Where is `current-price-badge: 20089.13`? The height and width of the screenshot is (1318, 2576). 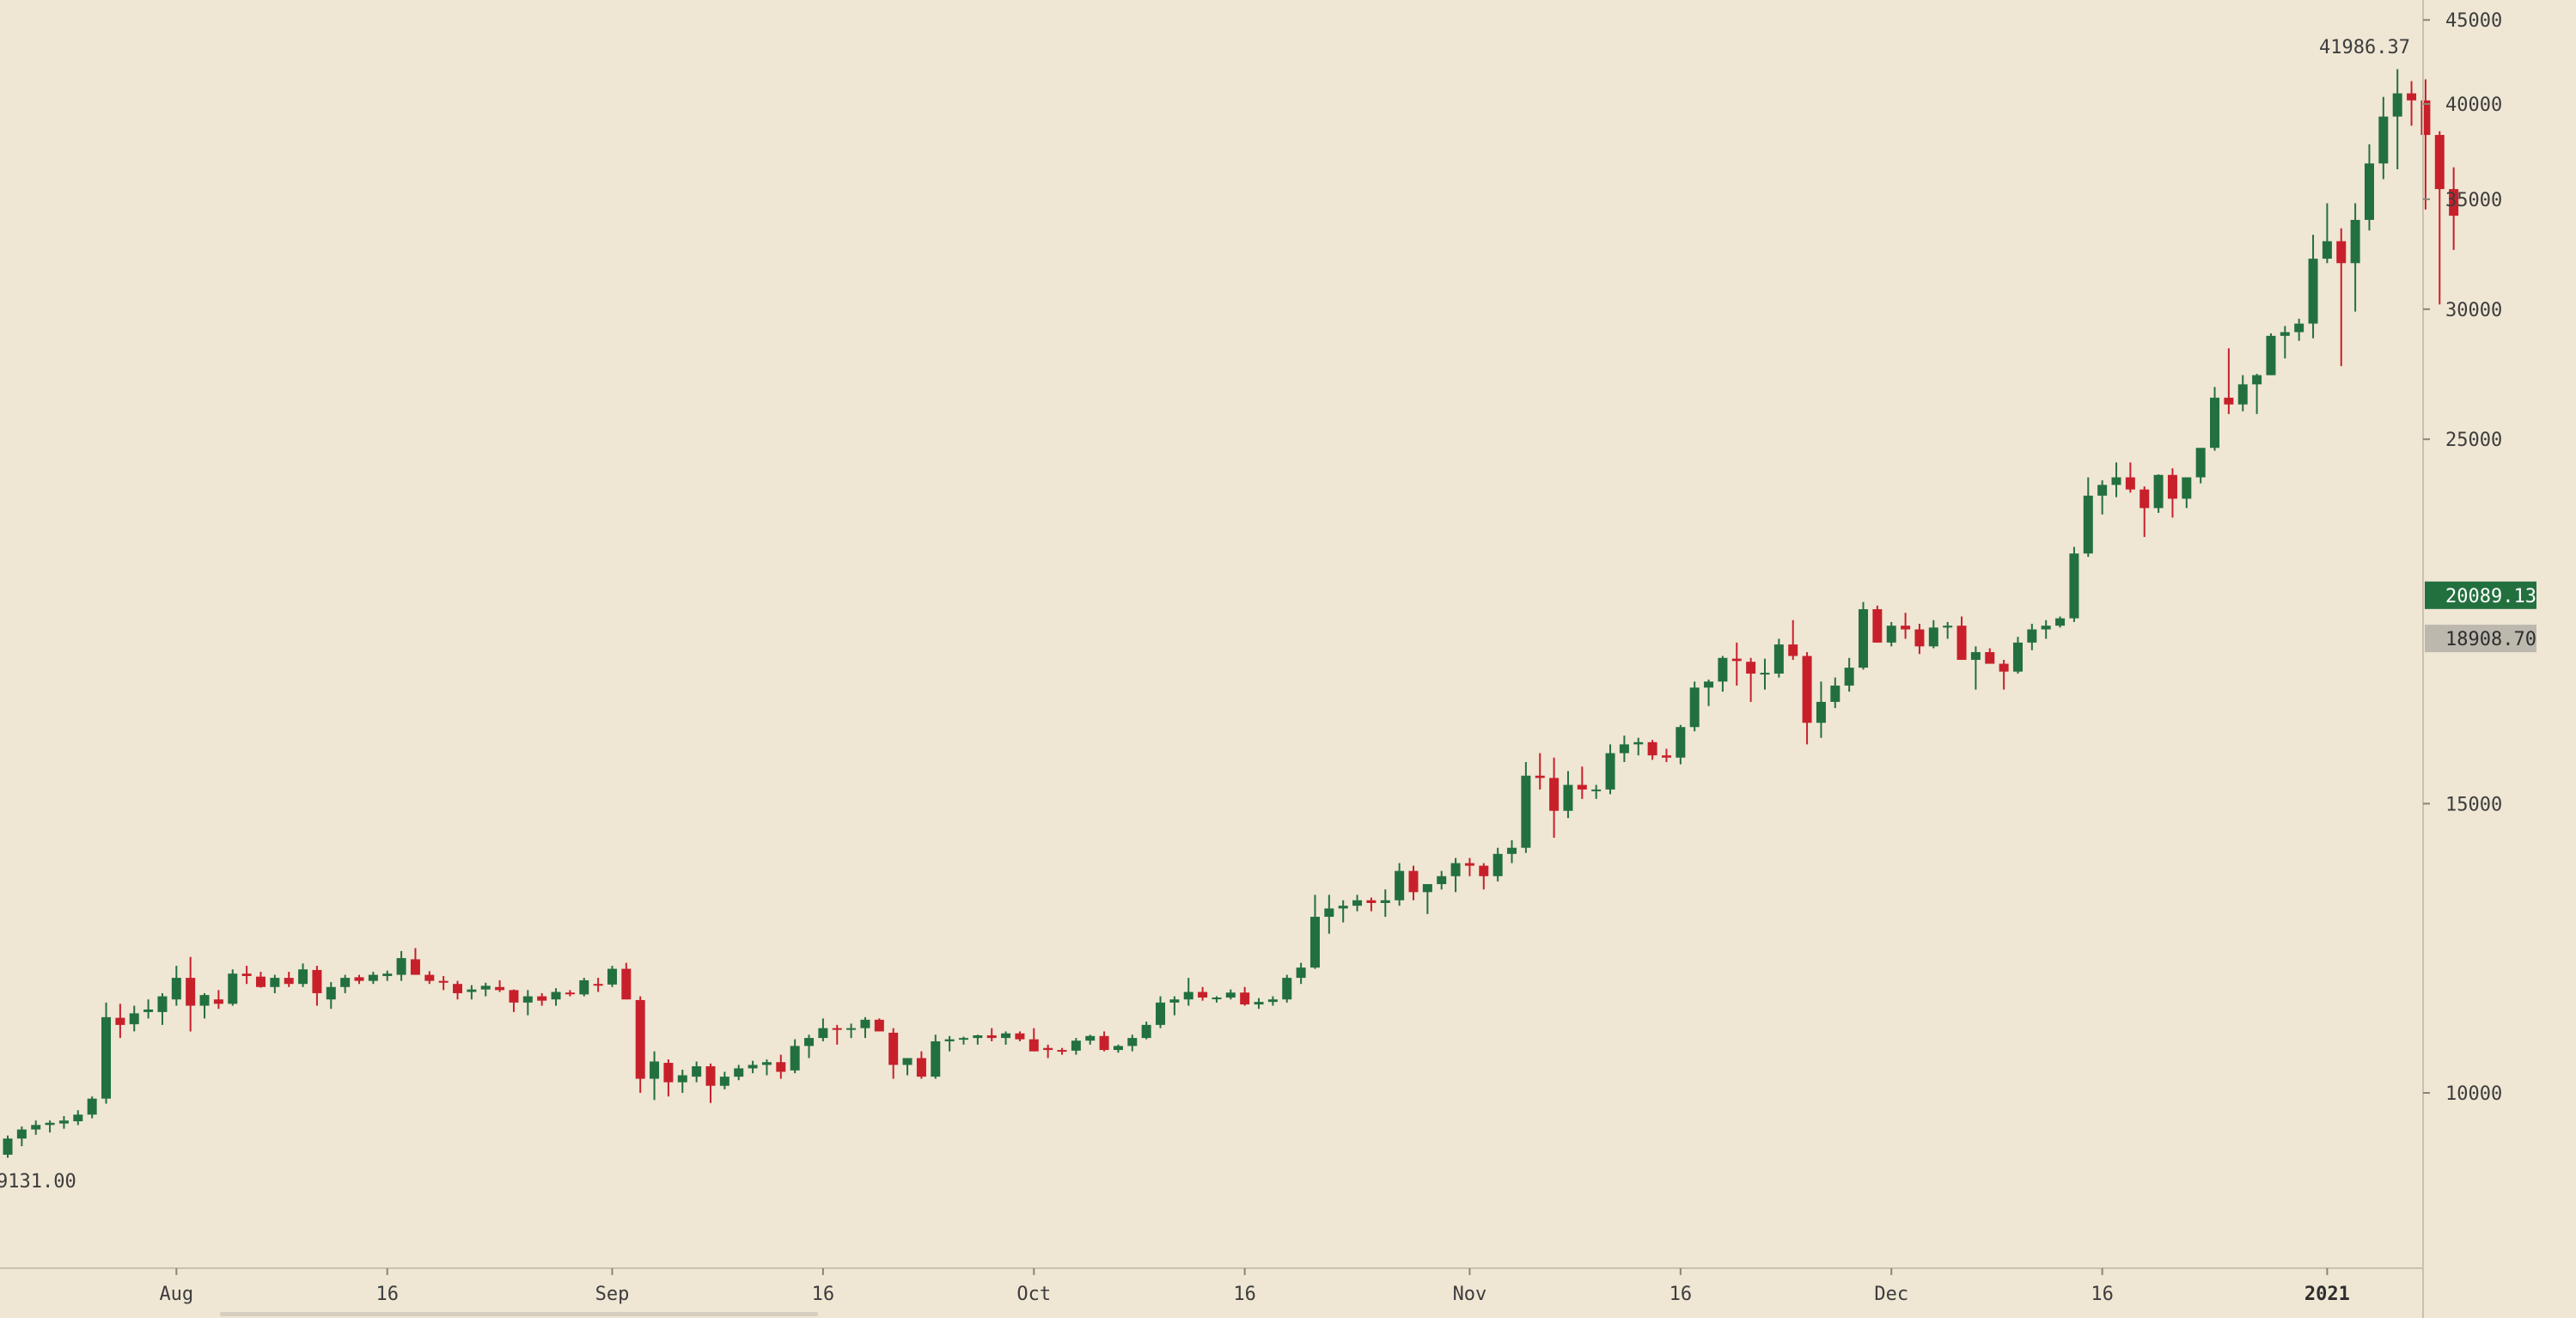 current-price-badge: 20089.13 is located at coordinates (2480, 595).